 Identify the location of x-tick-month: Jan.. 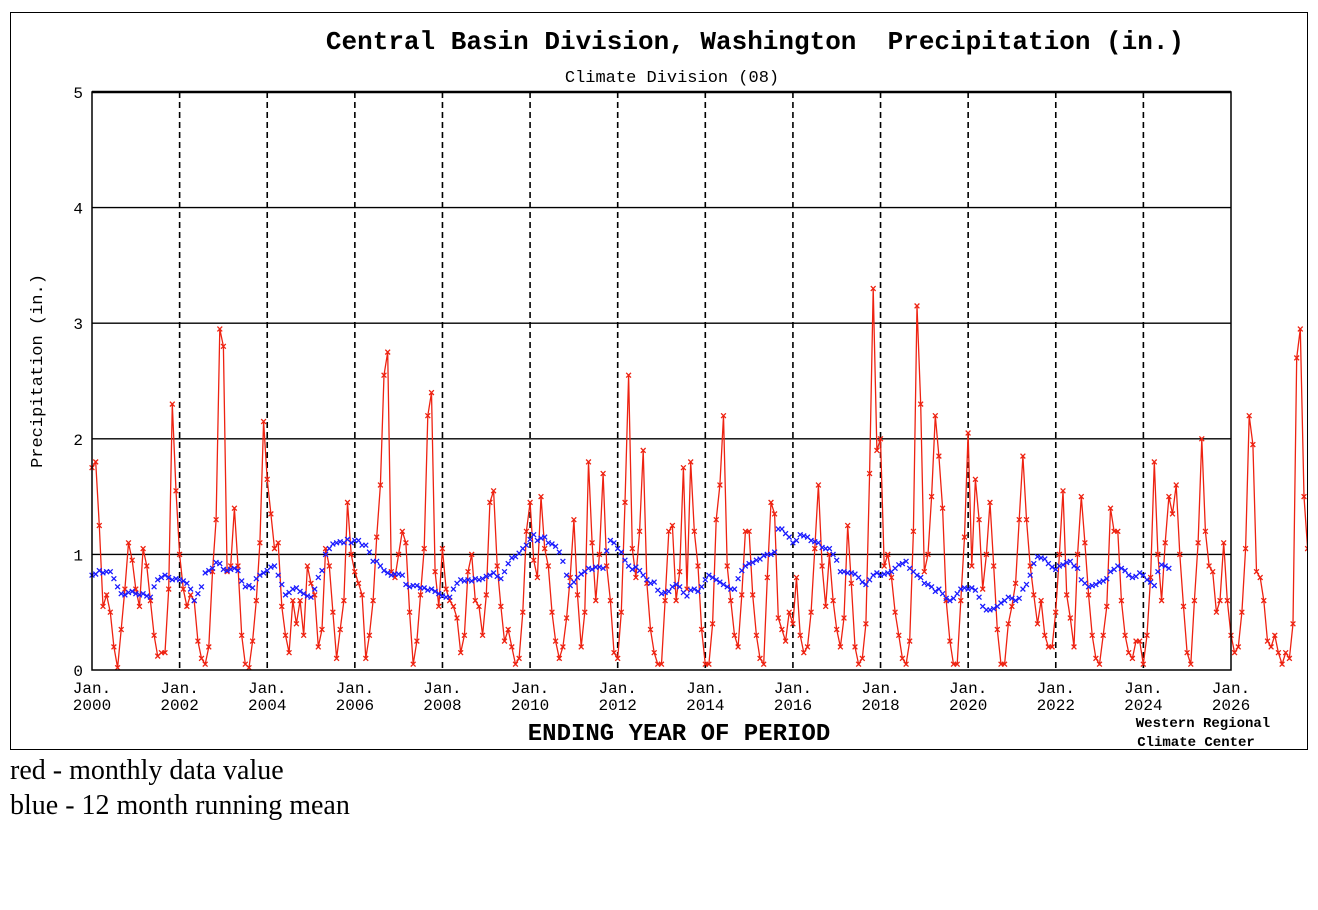
(267, 689).